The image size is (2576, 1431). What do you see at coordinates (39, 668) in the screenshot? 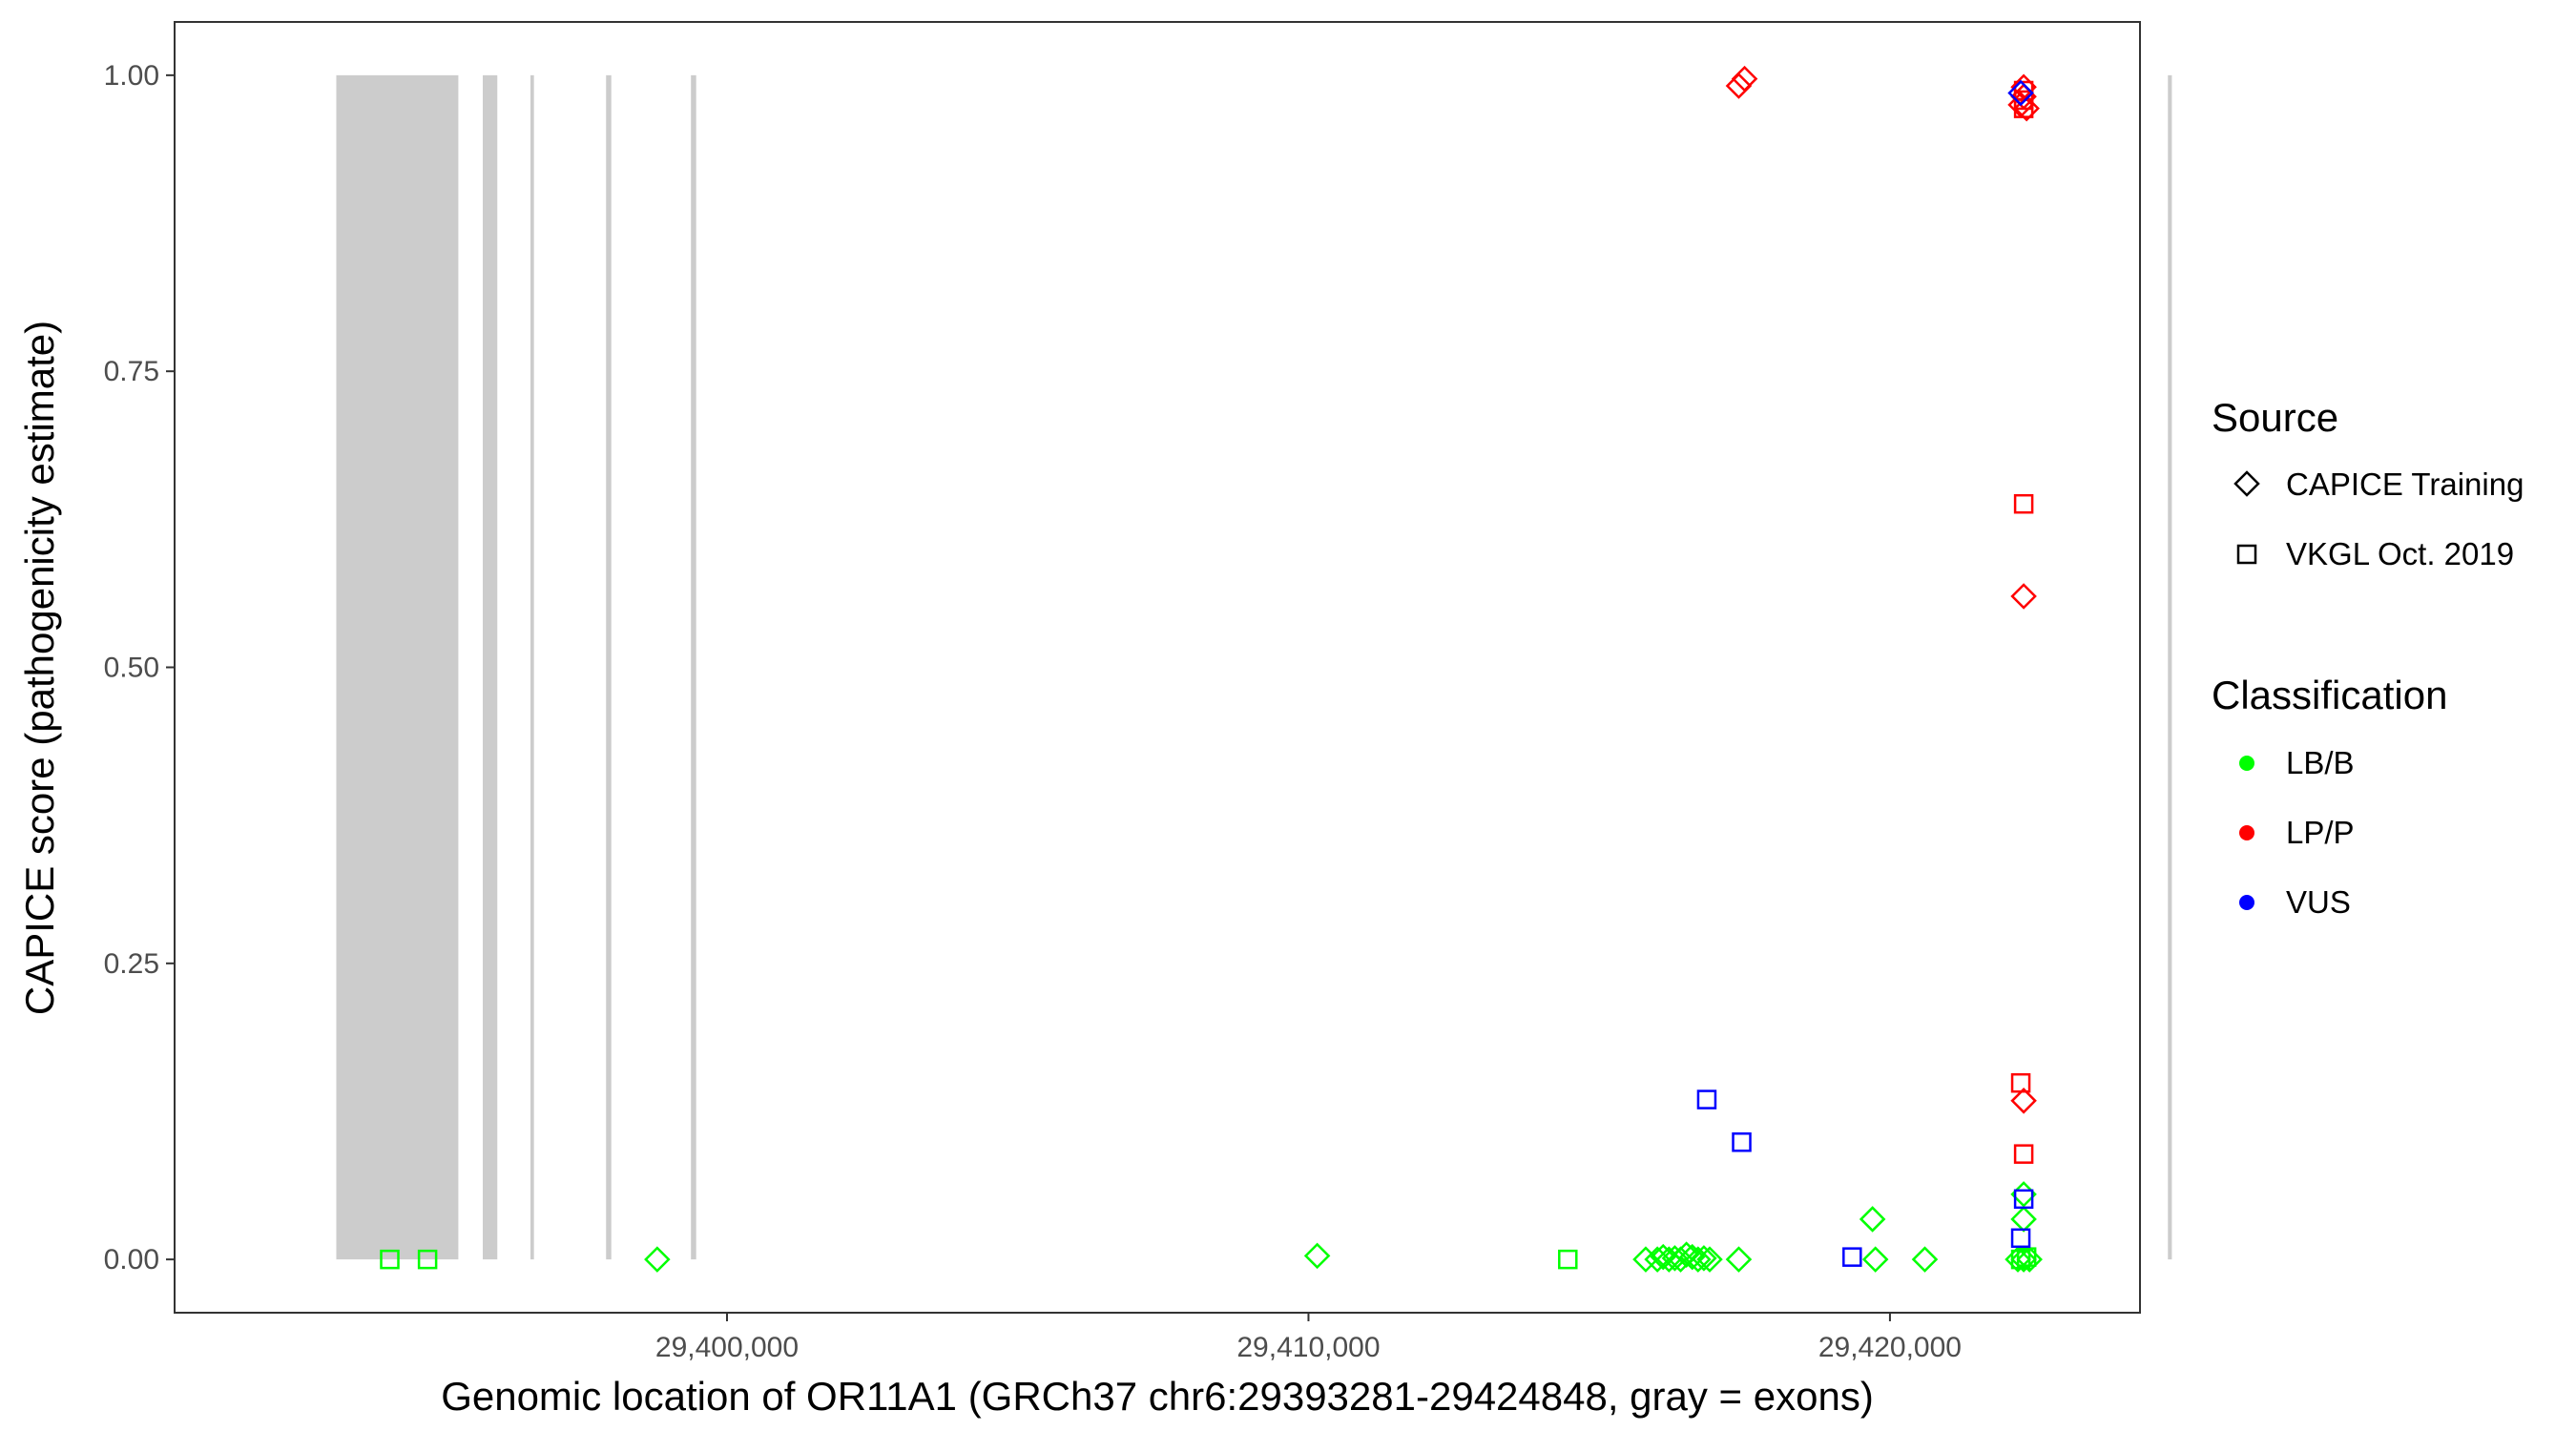
I see `y-axis-title: CAPICE score (pathogenicity estimate)` at bounding box center [39, 668].